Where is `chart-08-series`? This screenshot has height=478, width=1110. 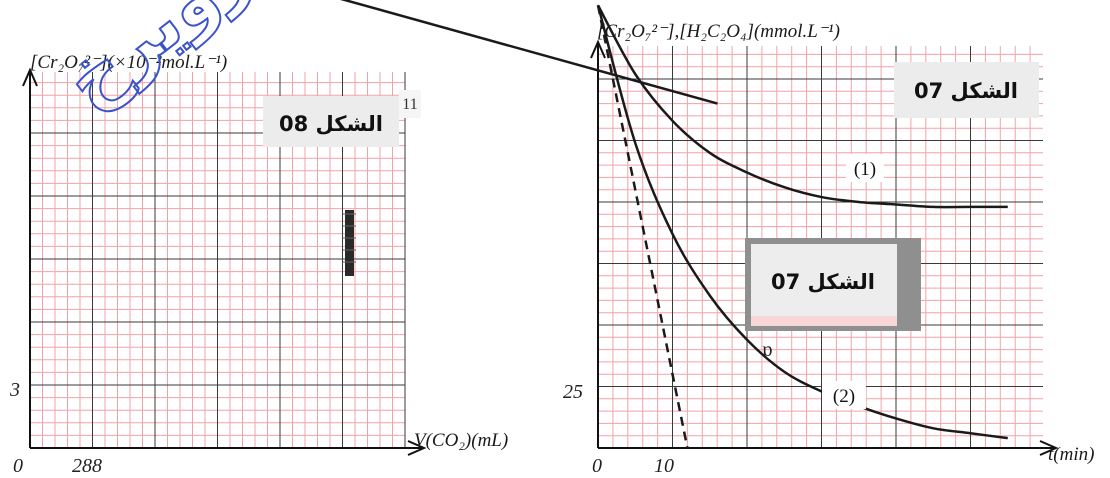
chart-08-series is located at coordinates (529, 52).